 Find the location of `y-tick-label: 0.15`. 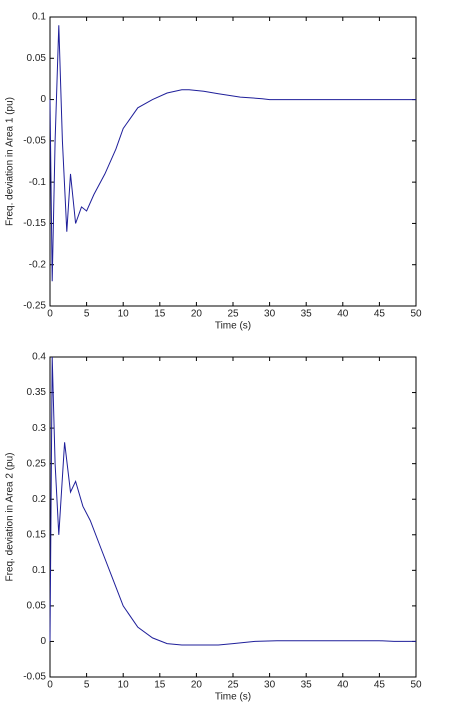

y-tick-label: 0.15 is located at coordinates (37, 534).